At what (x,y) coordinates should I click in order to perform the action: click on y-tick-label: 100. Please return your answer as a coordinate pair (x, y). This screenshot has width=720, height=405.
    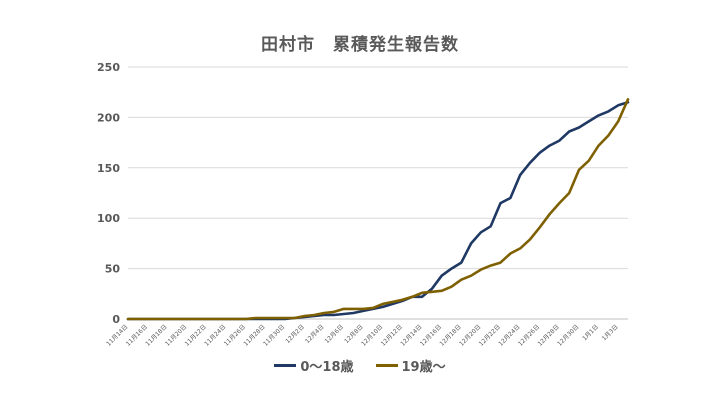
    Looking at the image, I should click on (108, 218).